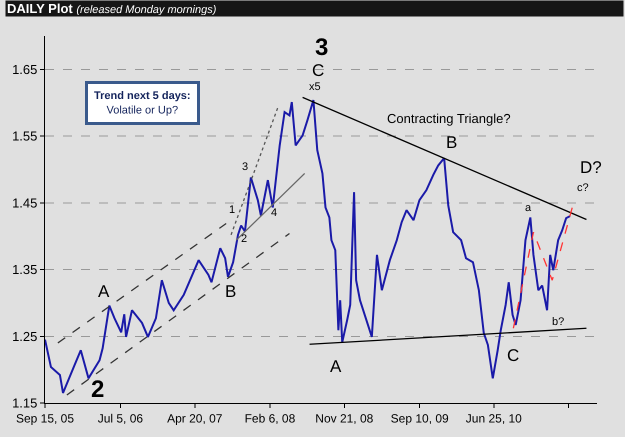  Describe the element at coordinates (591, 167) in the screenshot. I see `annotation: D?` at that location.